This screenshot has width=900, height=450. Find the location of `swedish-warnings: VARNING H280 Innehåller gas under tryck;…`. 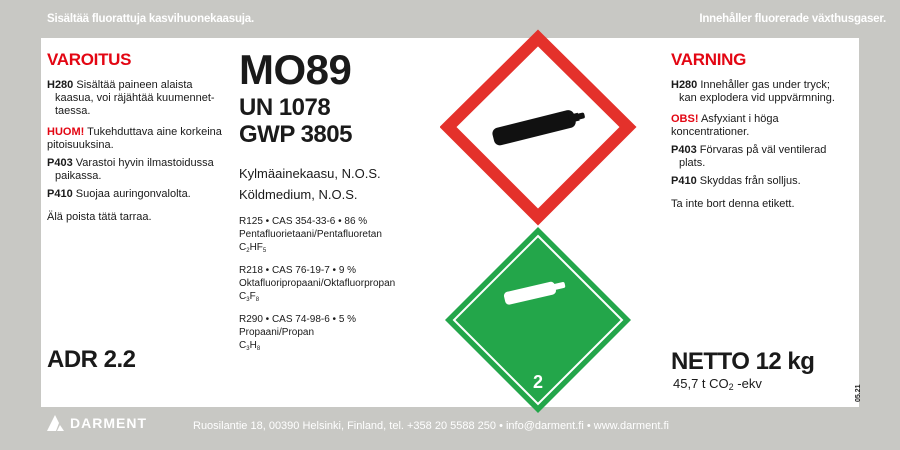

swedish-warnings: VARNING H280 Innehåller gas under tryck;… is located at coordinates (761, 133).